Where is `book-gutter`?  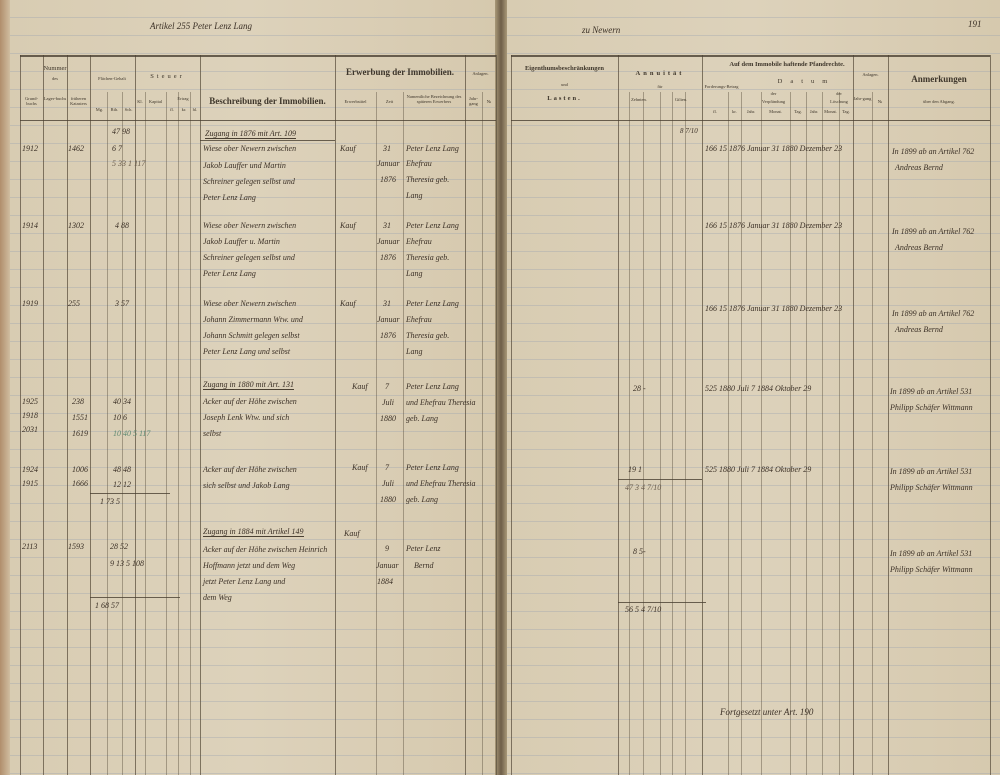 book-gutter is located at coordinates (501, 387).